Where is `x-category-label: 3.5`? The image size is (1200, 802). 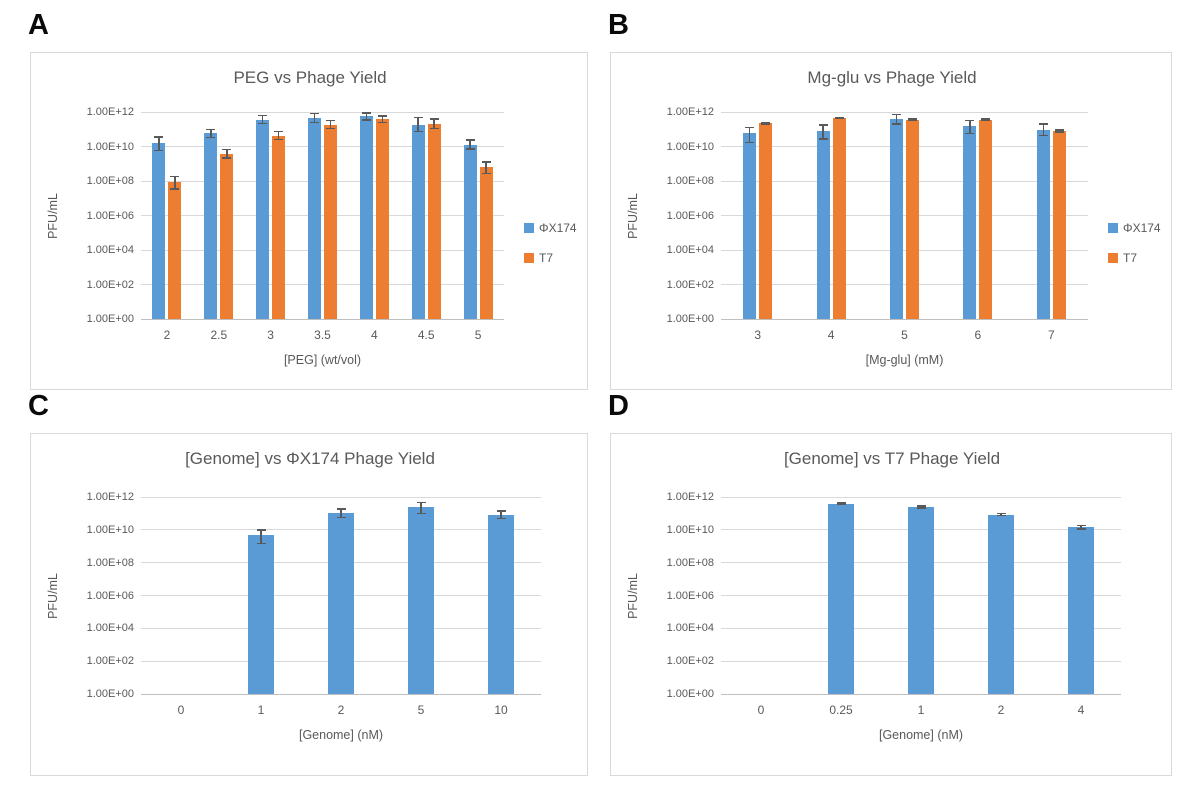
x-category-label: 3.5 is located at coordinates (322, 335).